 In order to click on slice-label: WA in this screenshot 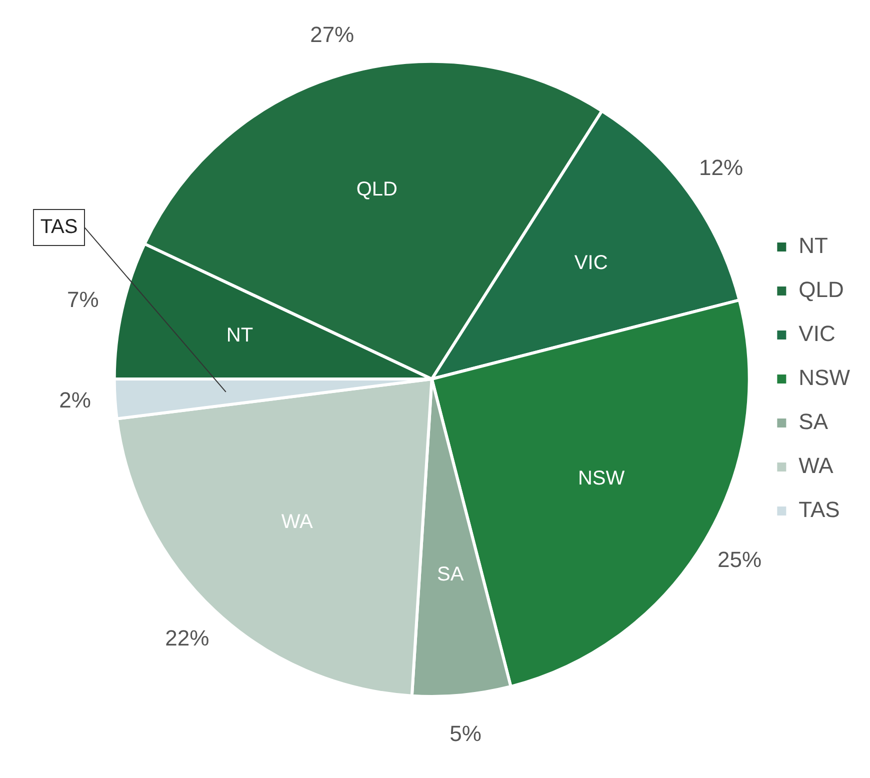, I will do `click(297, 522)`.